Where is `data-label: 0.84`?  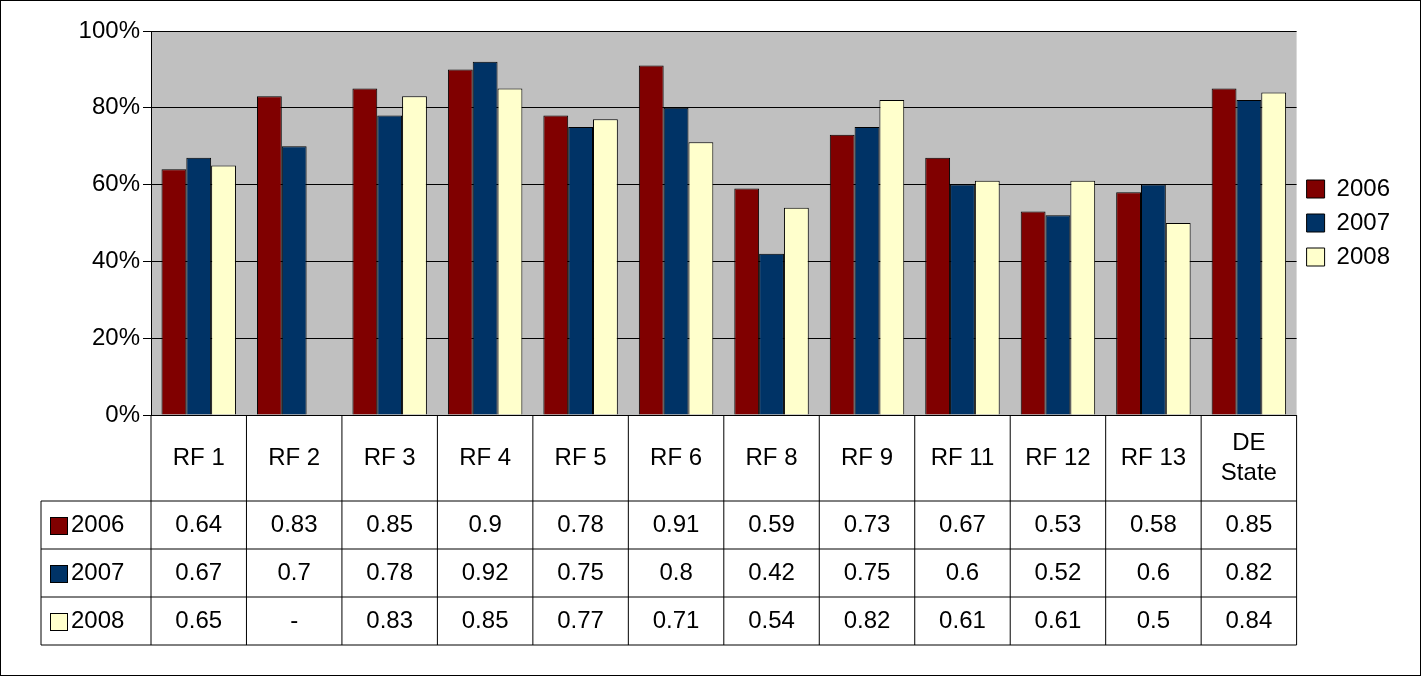
data-label: 0.84 is located at coordinates (1249, 619).